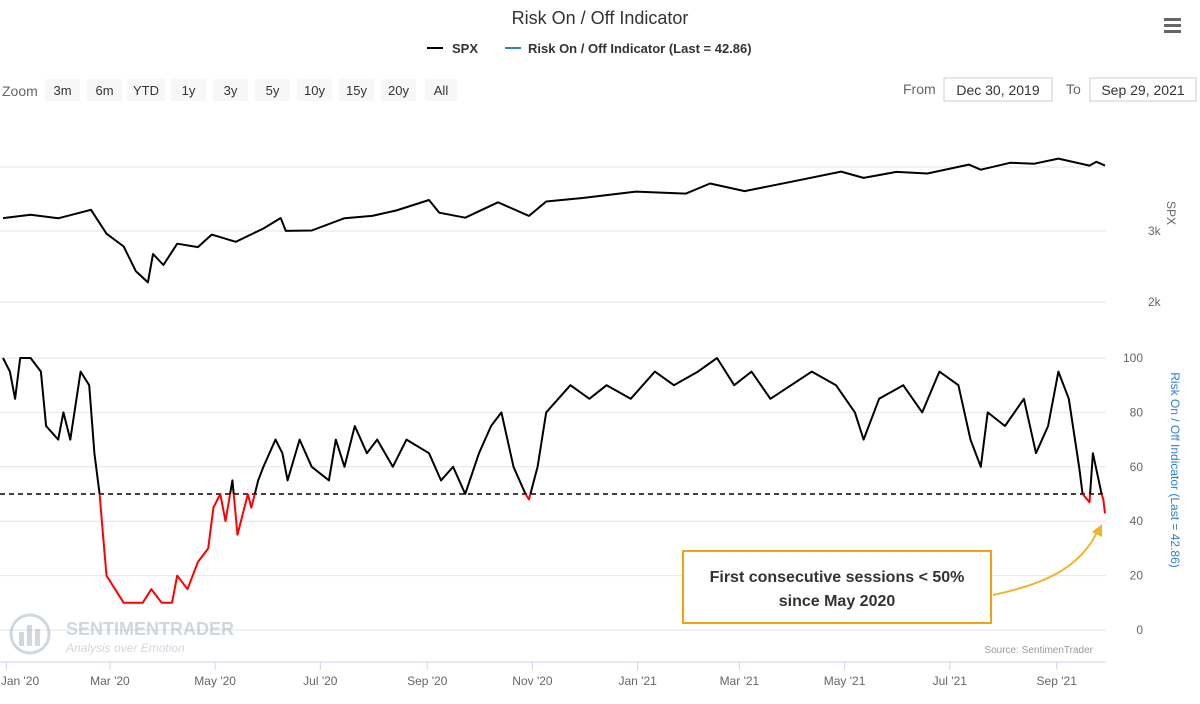 The width and height of the screenshot is (1200, 704). What do you see at coordinates (1137, 467) in the screenshot?
I see `y-tick-indicator: 60` at bounding box center [1137, 467].